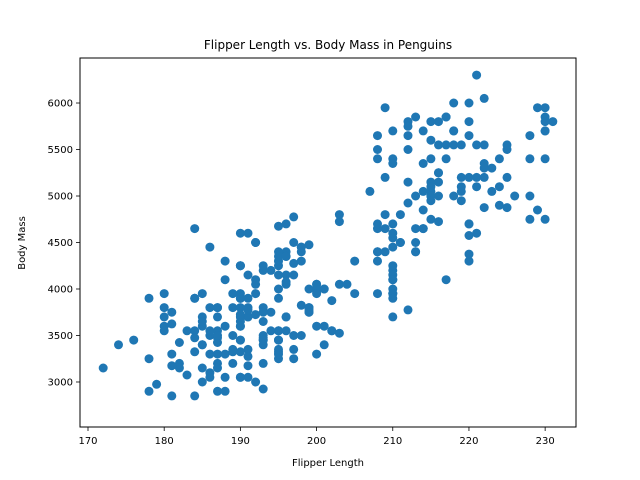  What do you see at coordinates (60, 197) in the screenshot?
I see `y-tick-label: 5000` at bounding box center [60, 197].